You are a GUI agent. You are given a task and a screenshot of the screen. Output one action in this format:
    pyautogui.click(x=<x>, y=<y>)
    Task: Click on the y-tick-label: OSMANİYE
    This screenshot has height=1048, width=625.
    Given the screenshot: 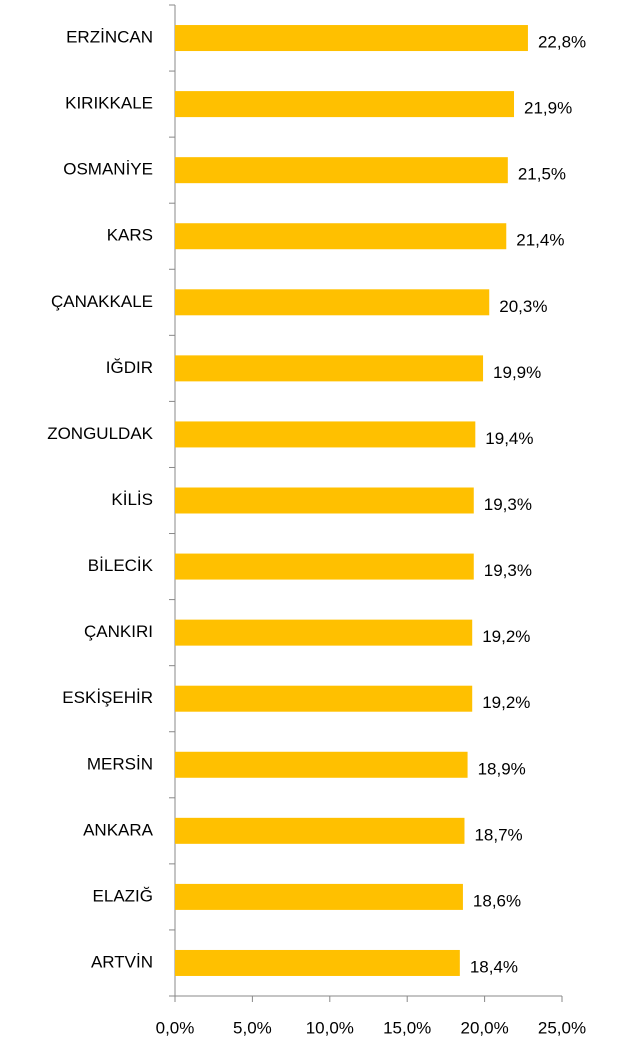 What is the action you would take?
    pyautogui.click(x=108, y=169)
    